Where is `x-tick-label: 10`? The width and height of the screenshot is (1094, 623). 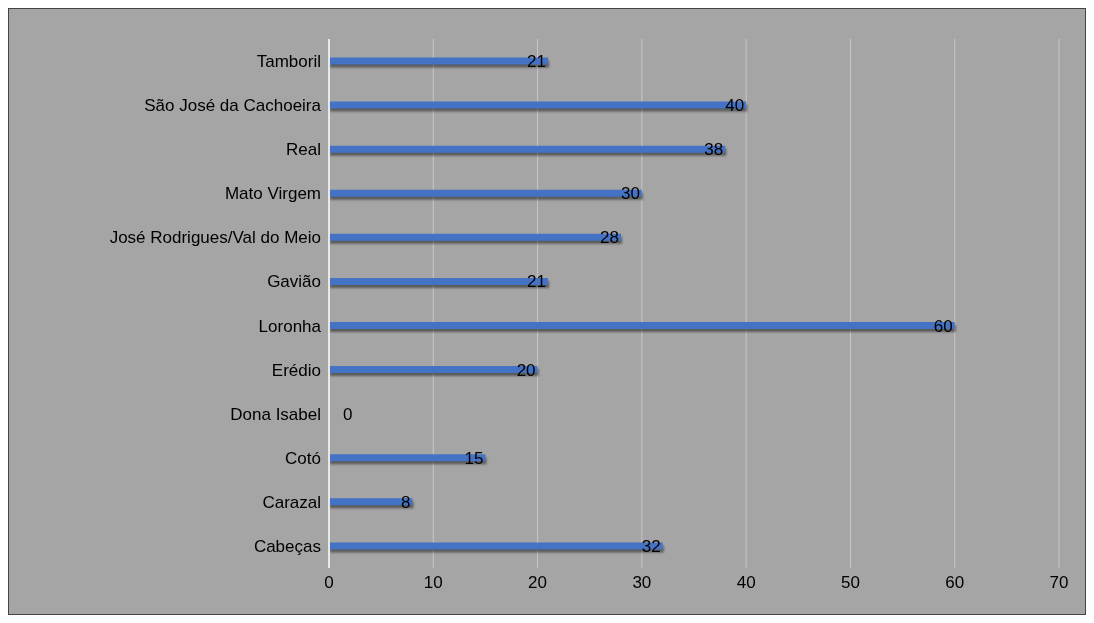
x-tick-label: 10 is located at coordinates (433, 583).